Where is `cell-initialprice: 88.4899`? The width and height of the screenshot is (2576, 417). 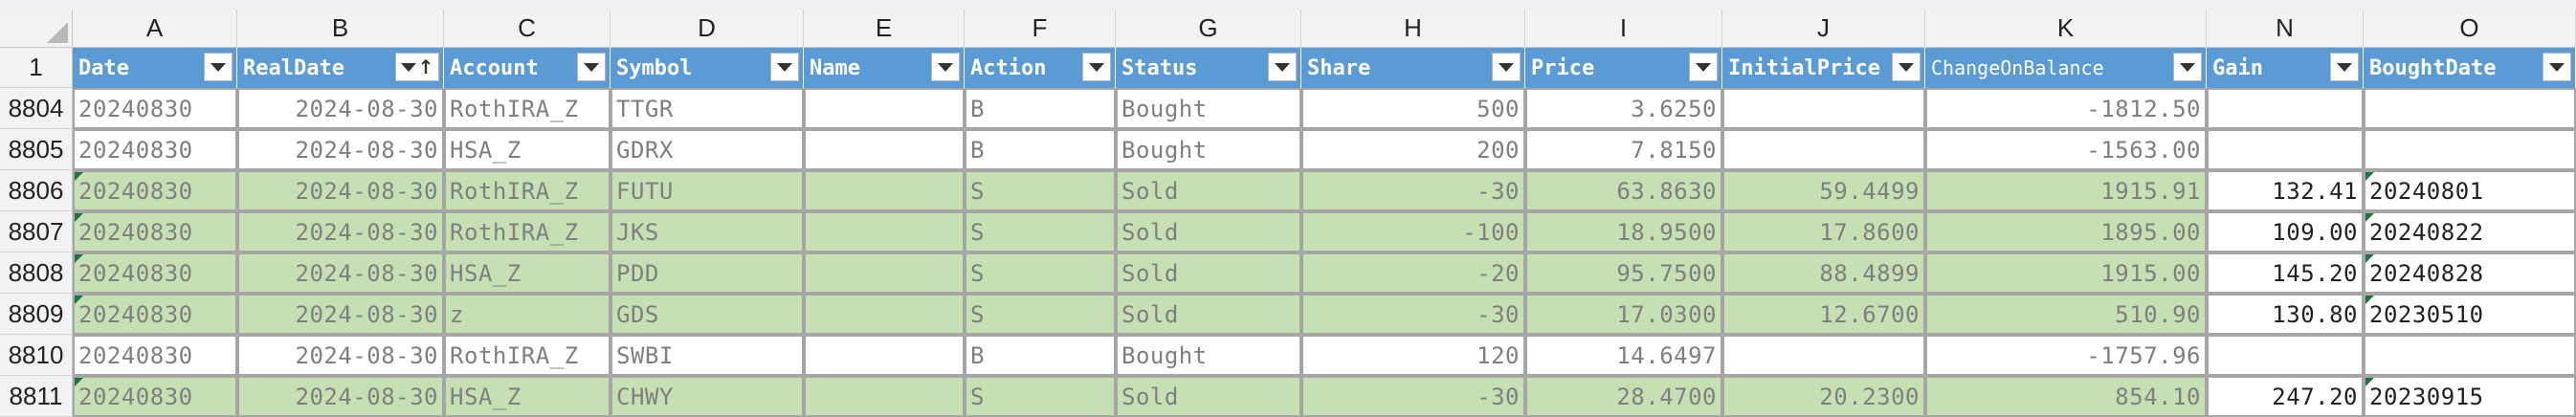
cell-initialprice: 88.4899 is located at coordinates (1823, 273).